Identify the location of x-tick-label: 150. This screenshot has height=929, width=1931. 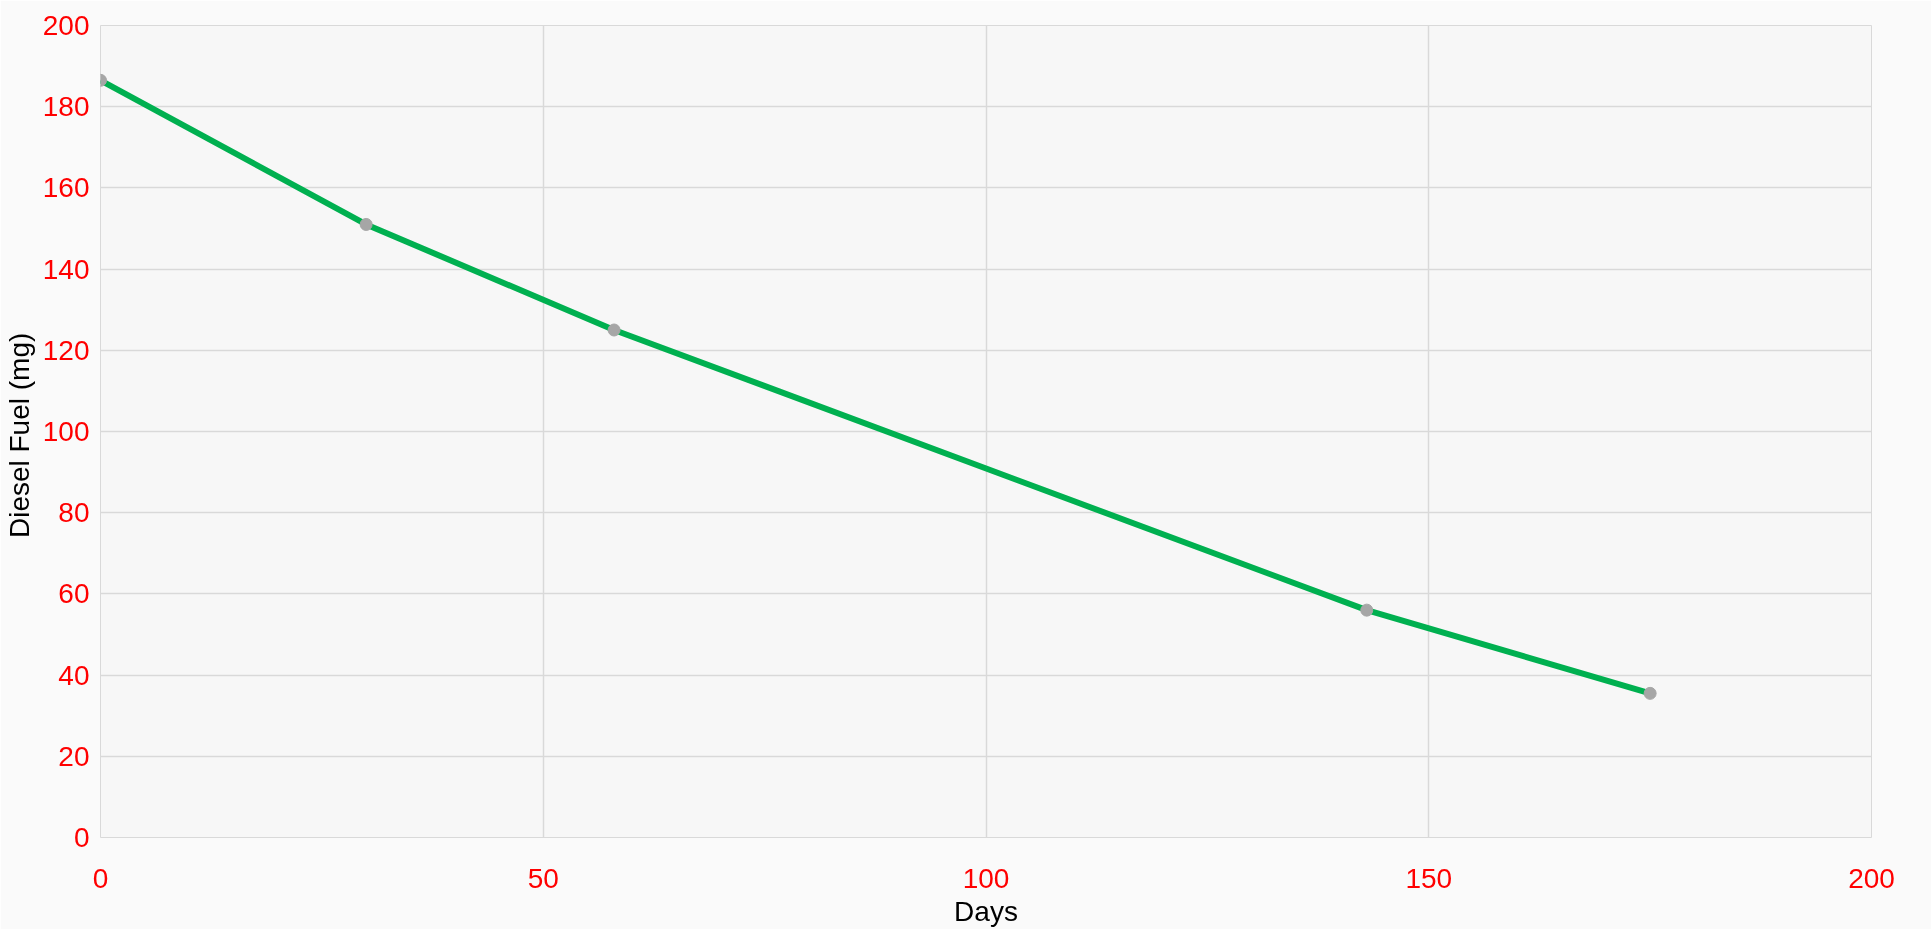
(1429, 878).